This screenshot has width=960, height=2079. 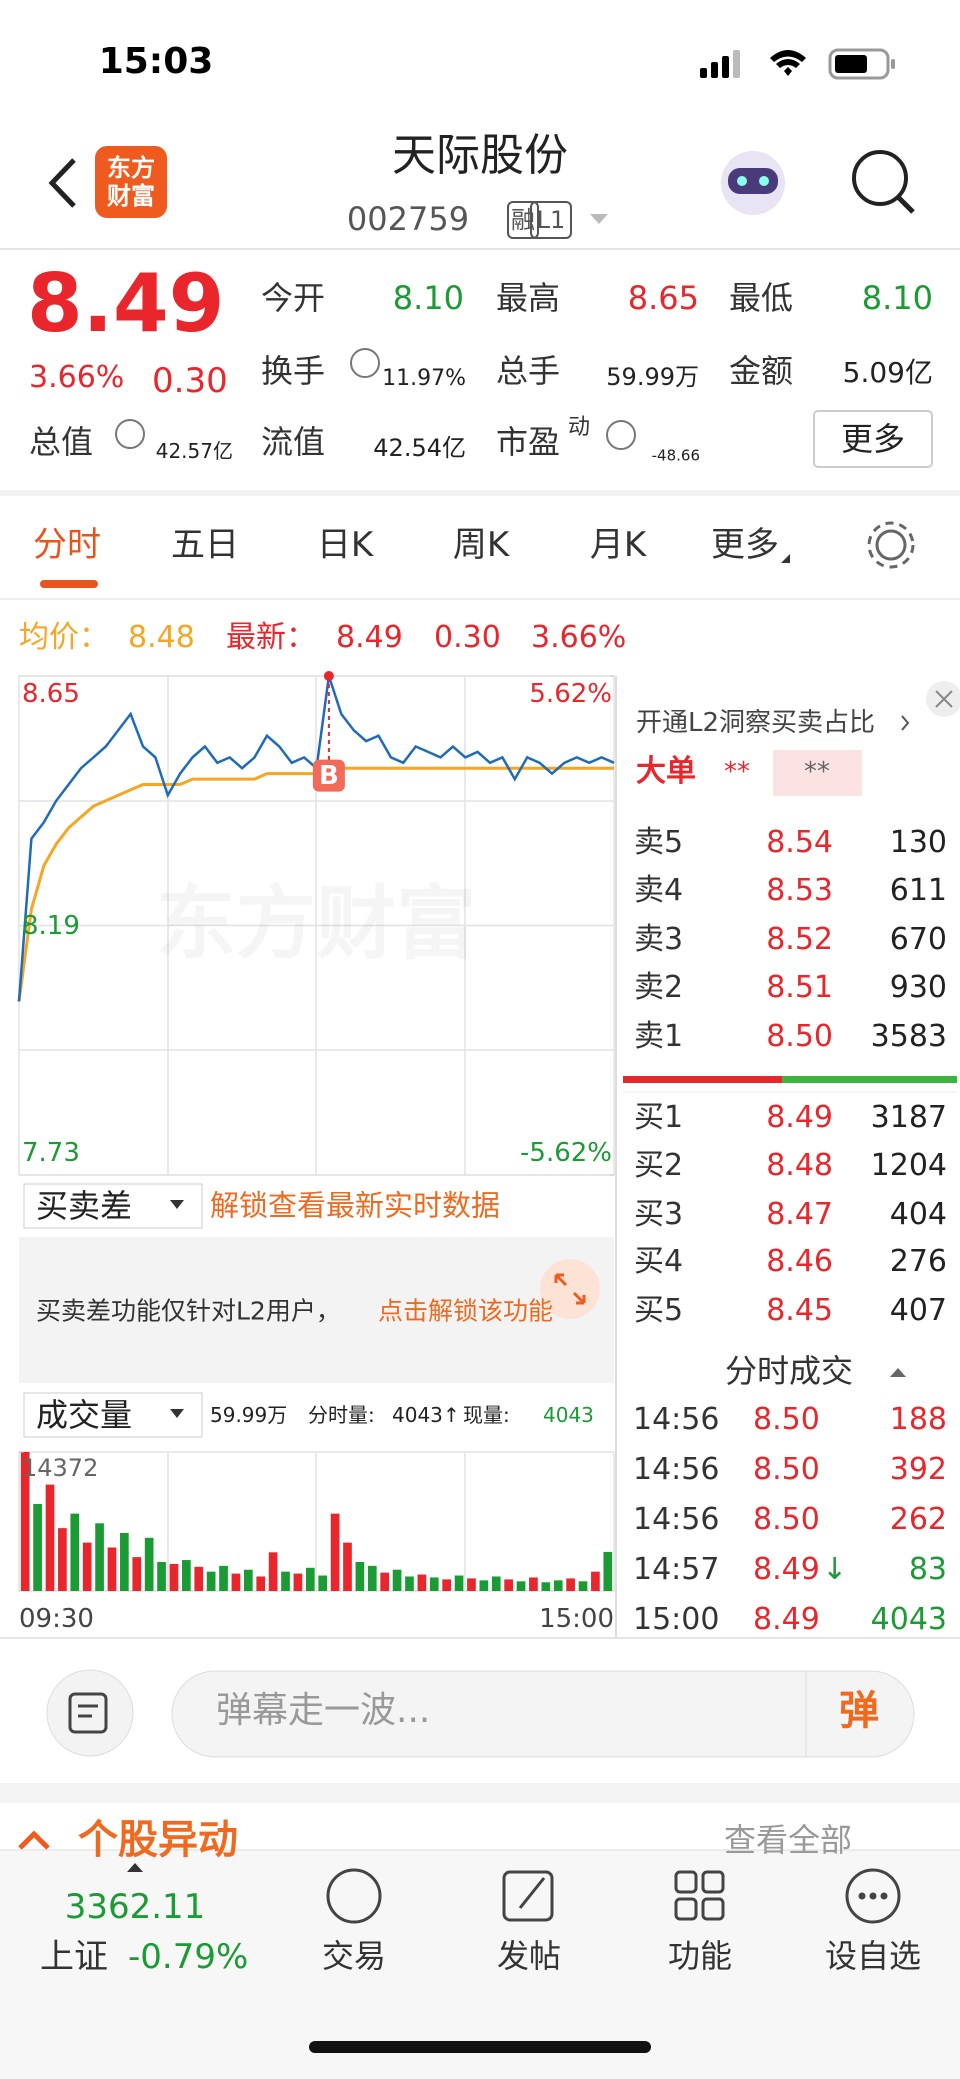 What do you see at coordinates (908, 1165) in the screenshot?
I see `book-volume: 1204` at bounding box center [908, 1165].